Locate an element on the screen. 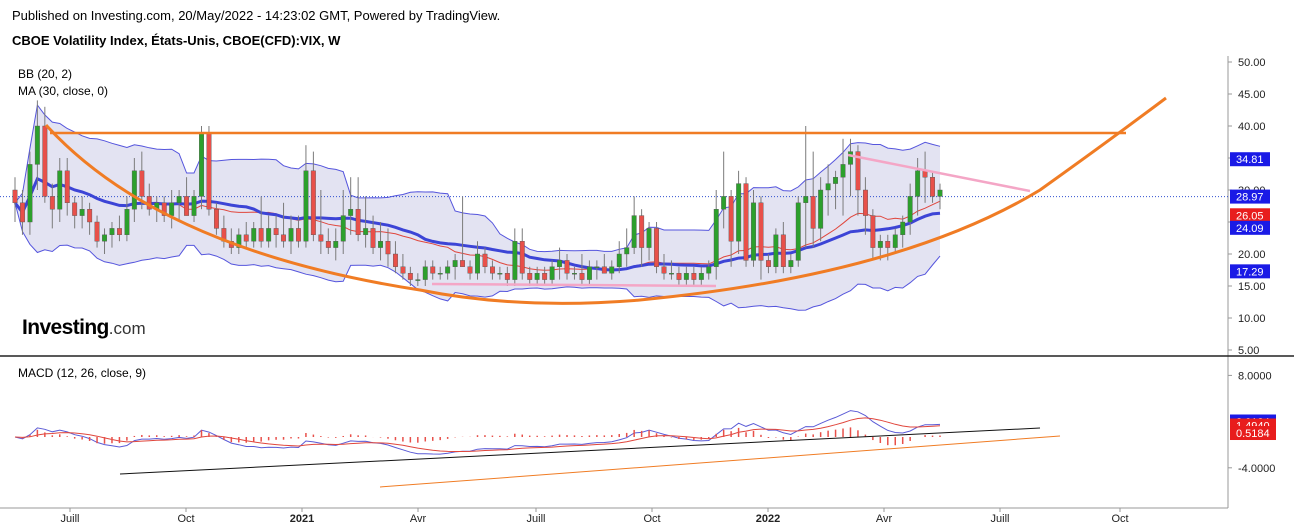 The height and width of the screenshot is (532, 1294). ma-indicator-label: MA (30, close, 0) is located at coordinates (63, 91).